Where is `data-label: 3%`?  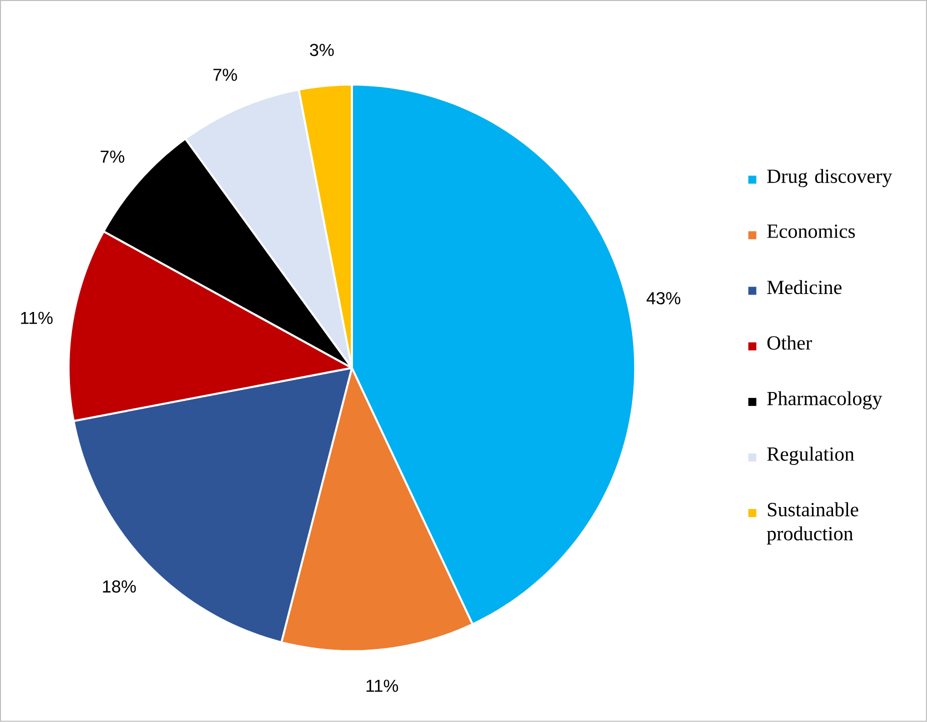 data-label: 3% is located at coordinates (322, 50).